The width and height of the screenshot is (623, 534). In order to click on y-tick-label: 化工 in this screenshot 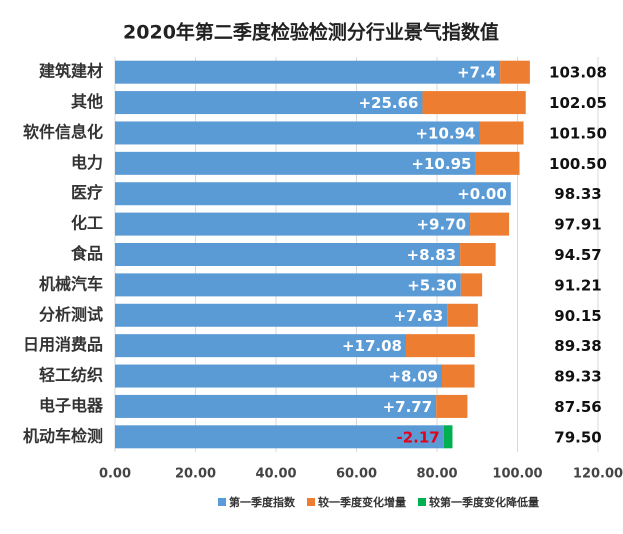, I will do `click(87, 223)`.